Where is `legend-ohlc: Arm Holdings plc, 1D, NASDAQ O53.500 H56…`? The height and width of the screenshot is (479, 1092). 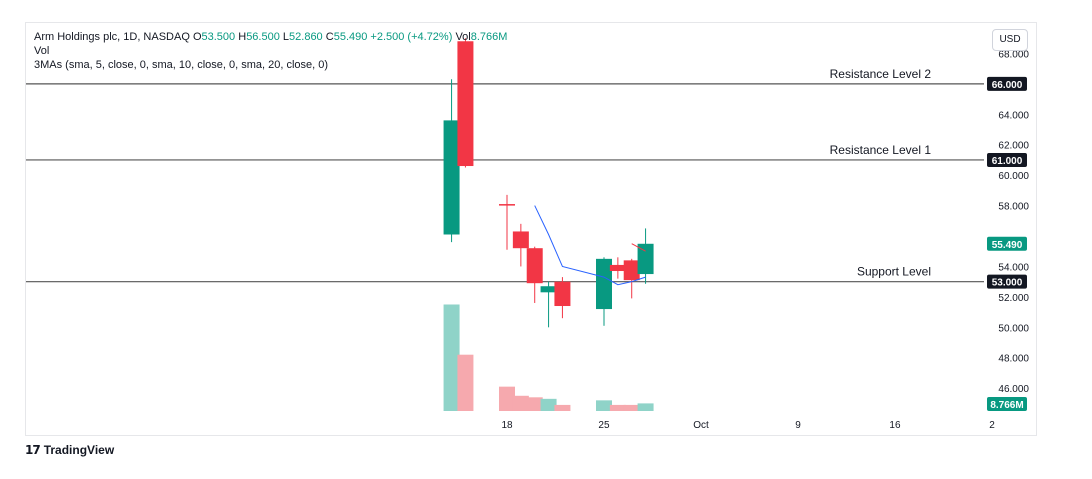 legend-ohlc: Arm Holdings plc, 1D, NASDAQ O53.500 H56… is located at coordinates (270, 37).